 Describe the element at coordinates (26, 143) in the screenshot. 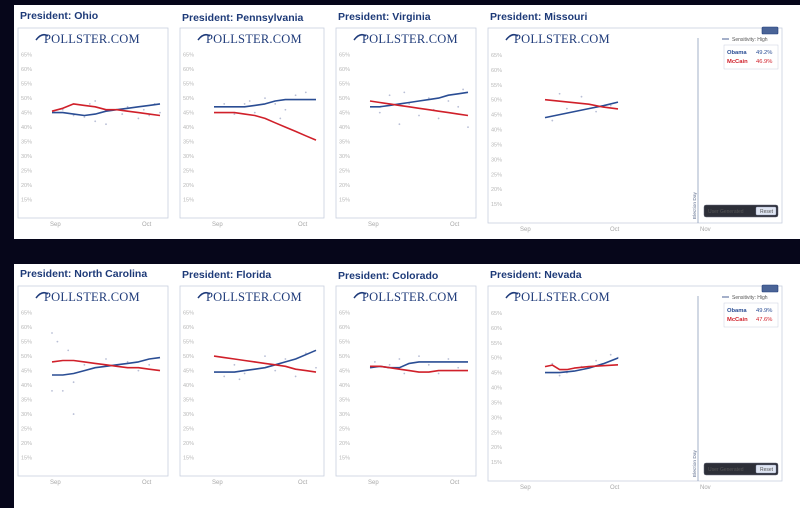

I see `president-ohio-y-tick: 35%` at that location.